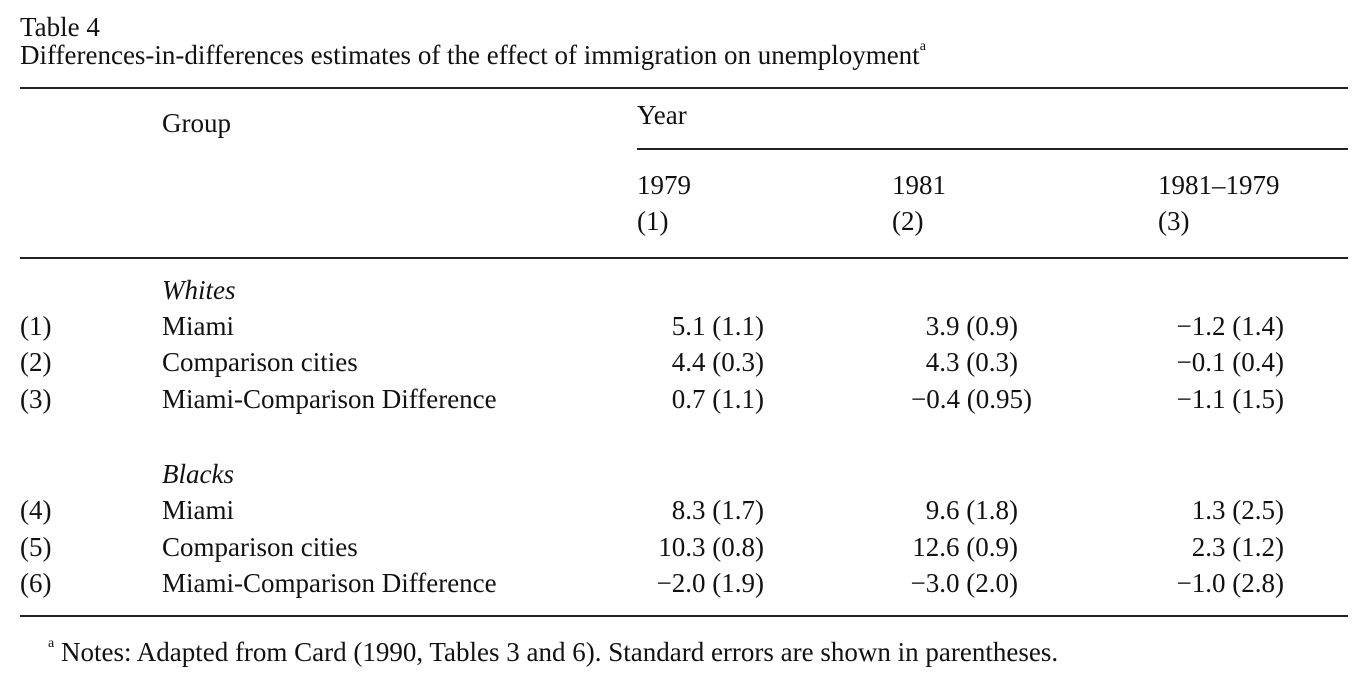  Describe the element at coordinates (710, 583) in the screenshot. I see `cell-1979: −2.0 (1.9)` at that location.